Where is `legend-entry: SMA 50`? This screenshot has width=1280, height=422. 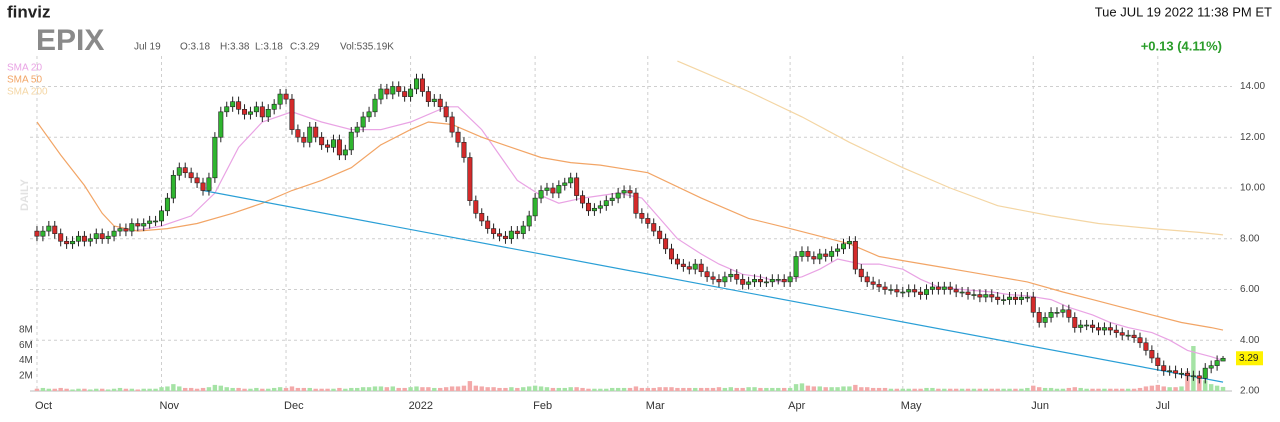
legend-entry: SMA 50 is located at coordinates (24, 80).